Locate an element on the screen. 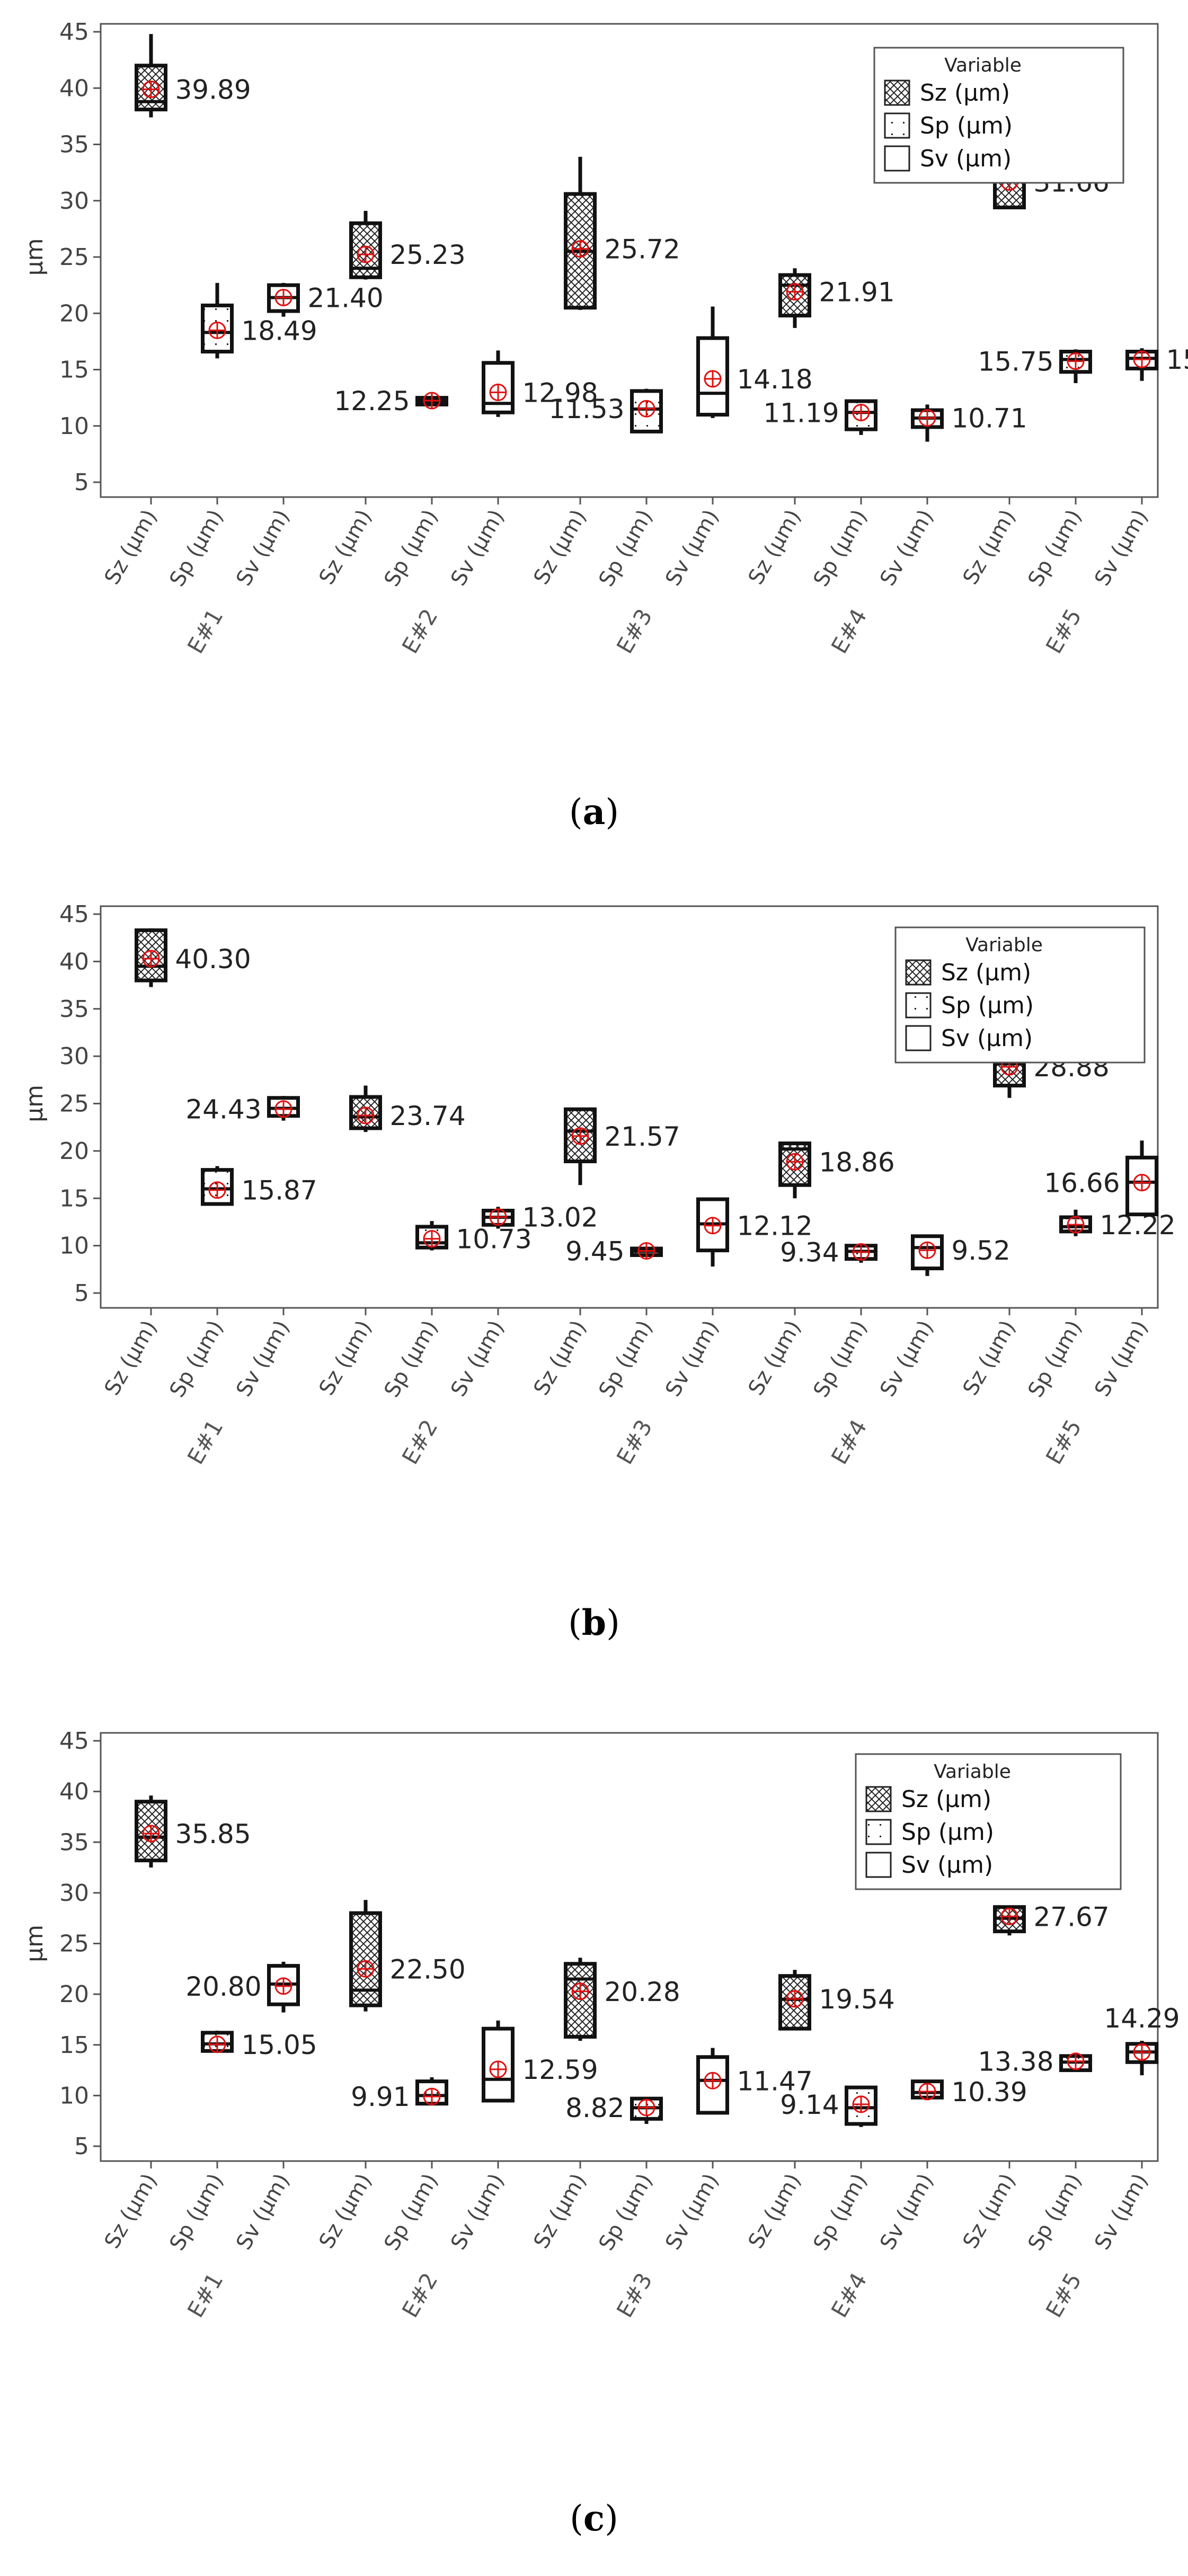 The image size is (1188, 2576). mean-data-label: 21.40 is located at coordinates (346, 298).